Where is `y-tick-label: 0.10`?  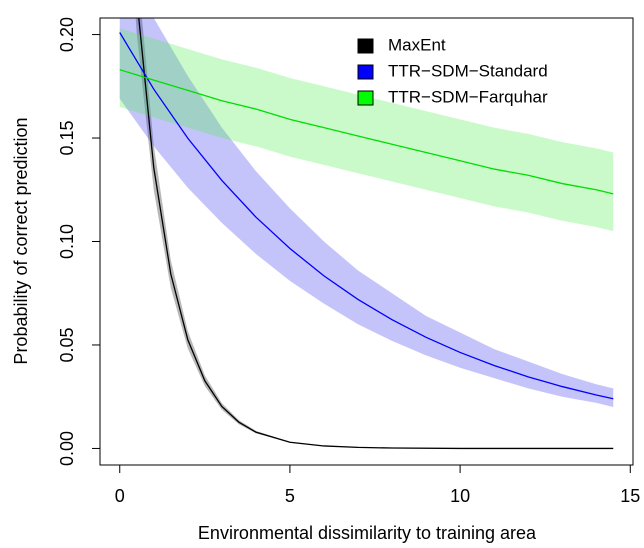
y-tick-label: 0.10 is located at coordinates (67, 241).